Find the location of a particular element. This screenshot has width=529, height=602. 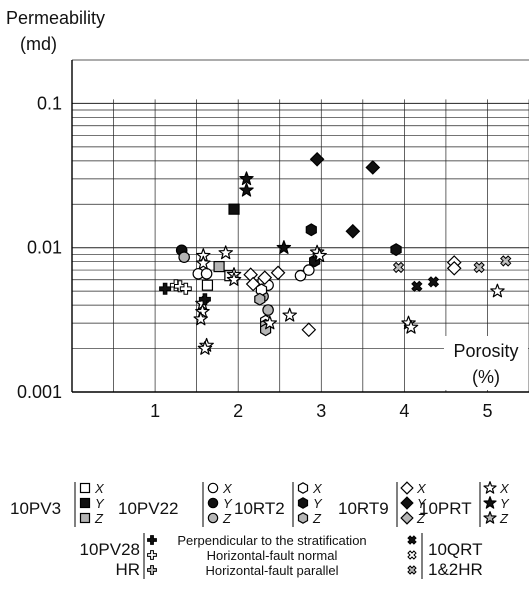

y-tick-label: 0.01 is located at coordinates (44, 248).